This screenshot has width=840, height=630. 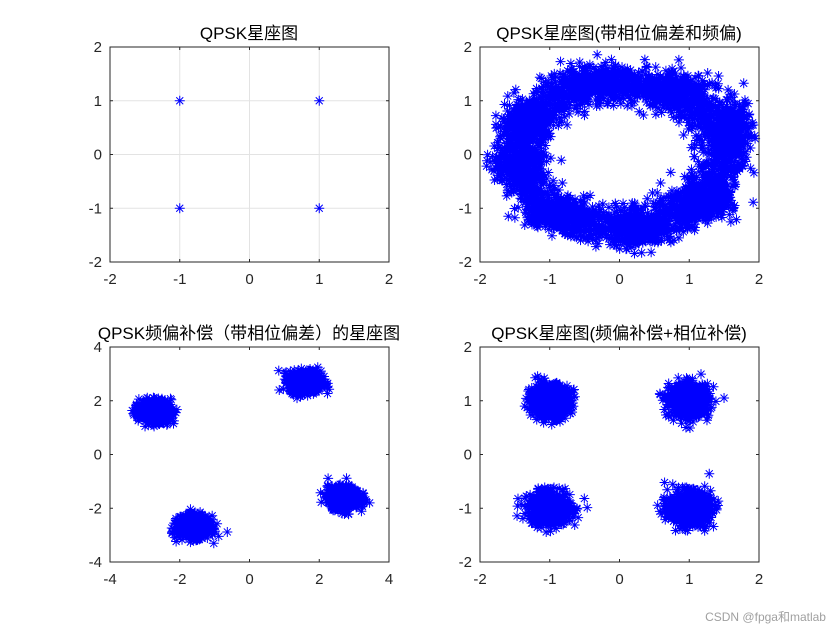 What do you see at coordinates (389, 579) in the screenshot?
I see `x-tick-label: 4` at bounding box center [389, 579].